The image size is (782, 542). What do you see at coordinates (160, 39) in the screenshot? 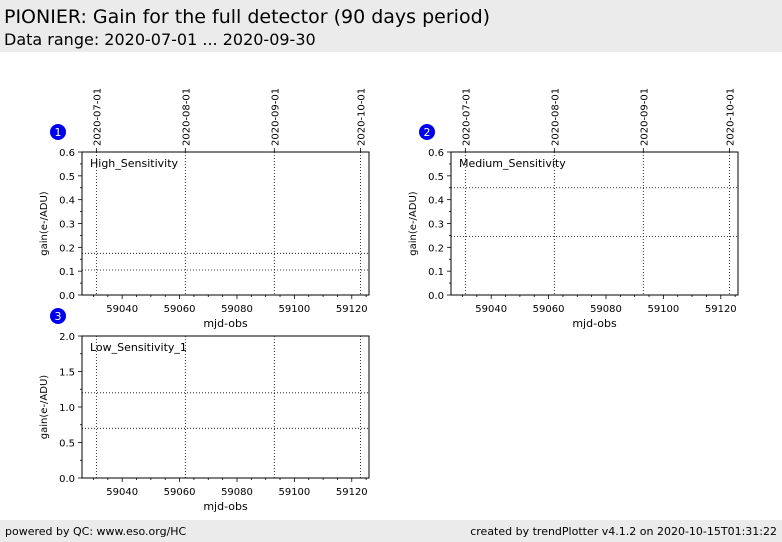
I see `page-subtitle: Data range: 2020-07-01 ... 2020-09-30` at bounding box center [160, 39].